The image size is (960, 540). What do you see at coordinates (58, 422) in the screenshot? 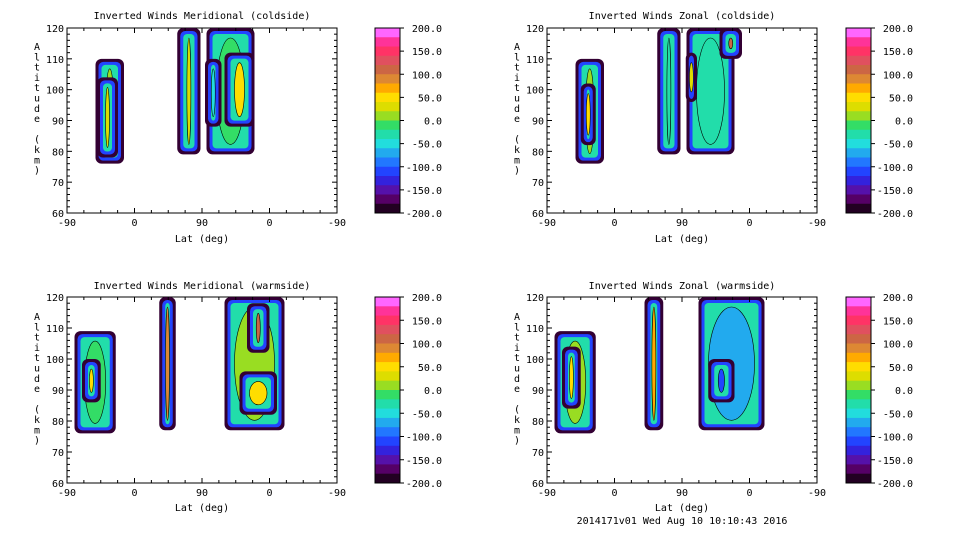
I see `y-tick-label: 80` at bounding box center [58, 422].